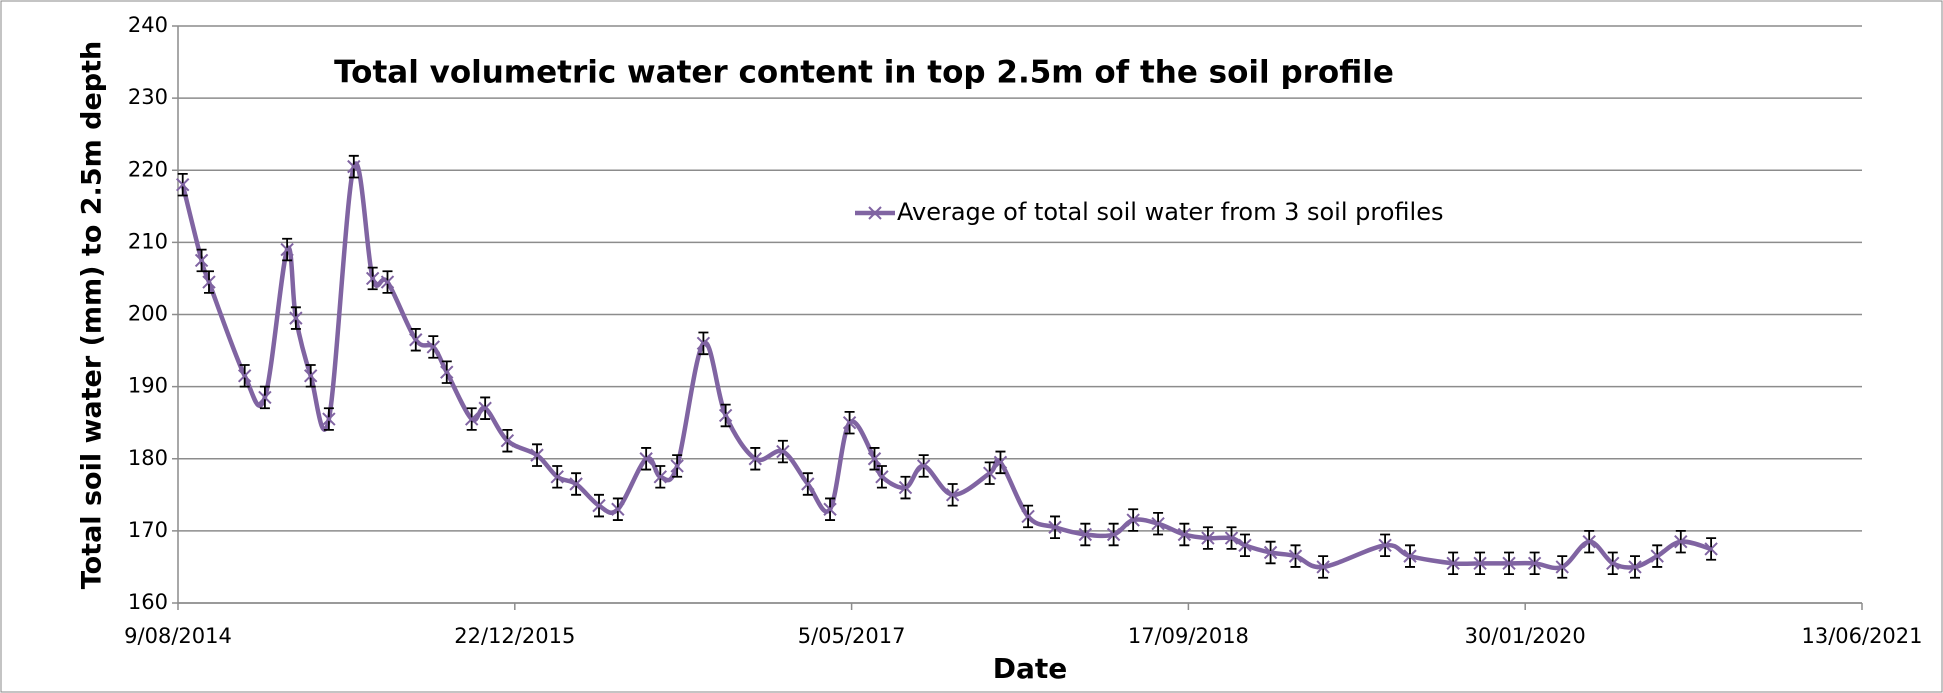  What do you see at coordinates (148, 458) in the screenshot?
I see `y-tick-label: 180` at bounding box center [148, 458].